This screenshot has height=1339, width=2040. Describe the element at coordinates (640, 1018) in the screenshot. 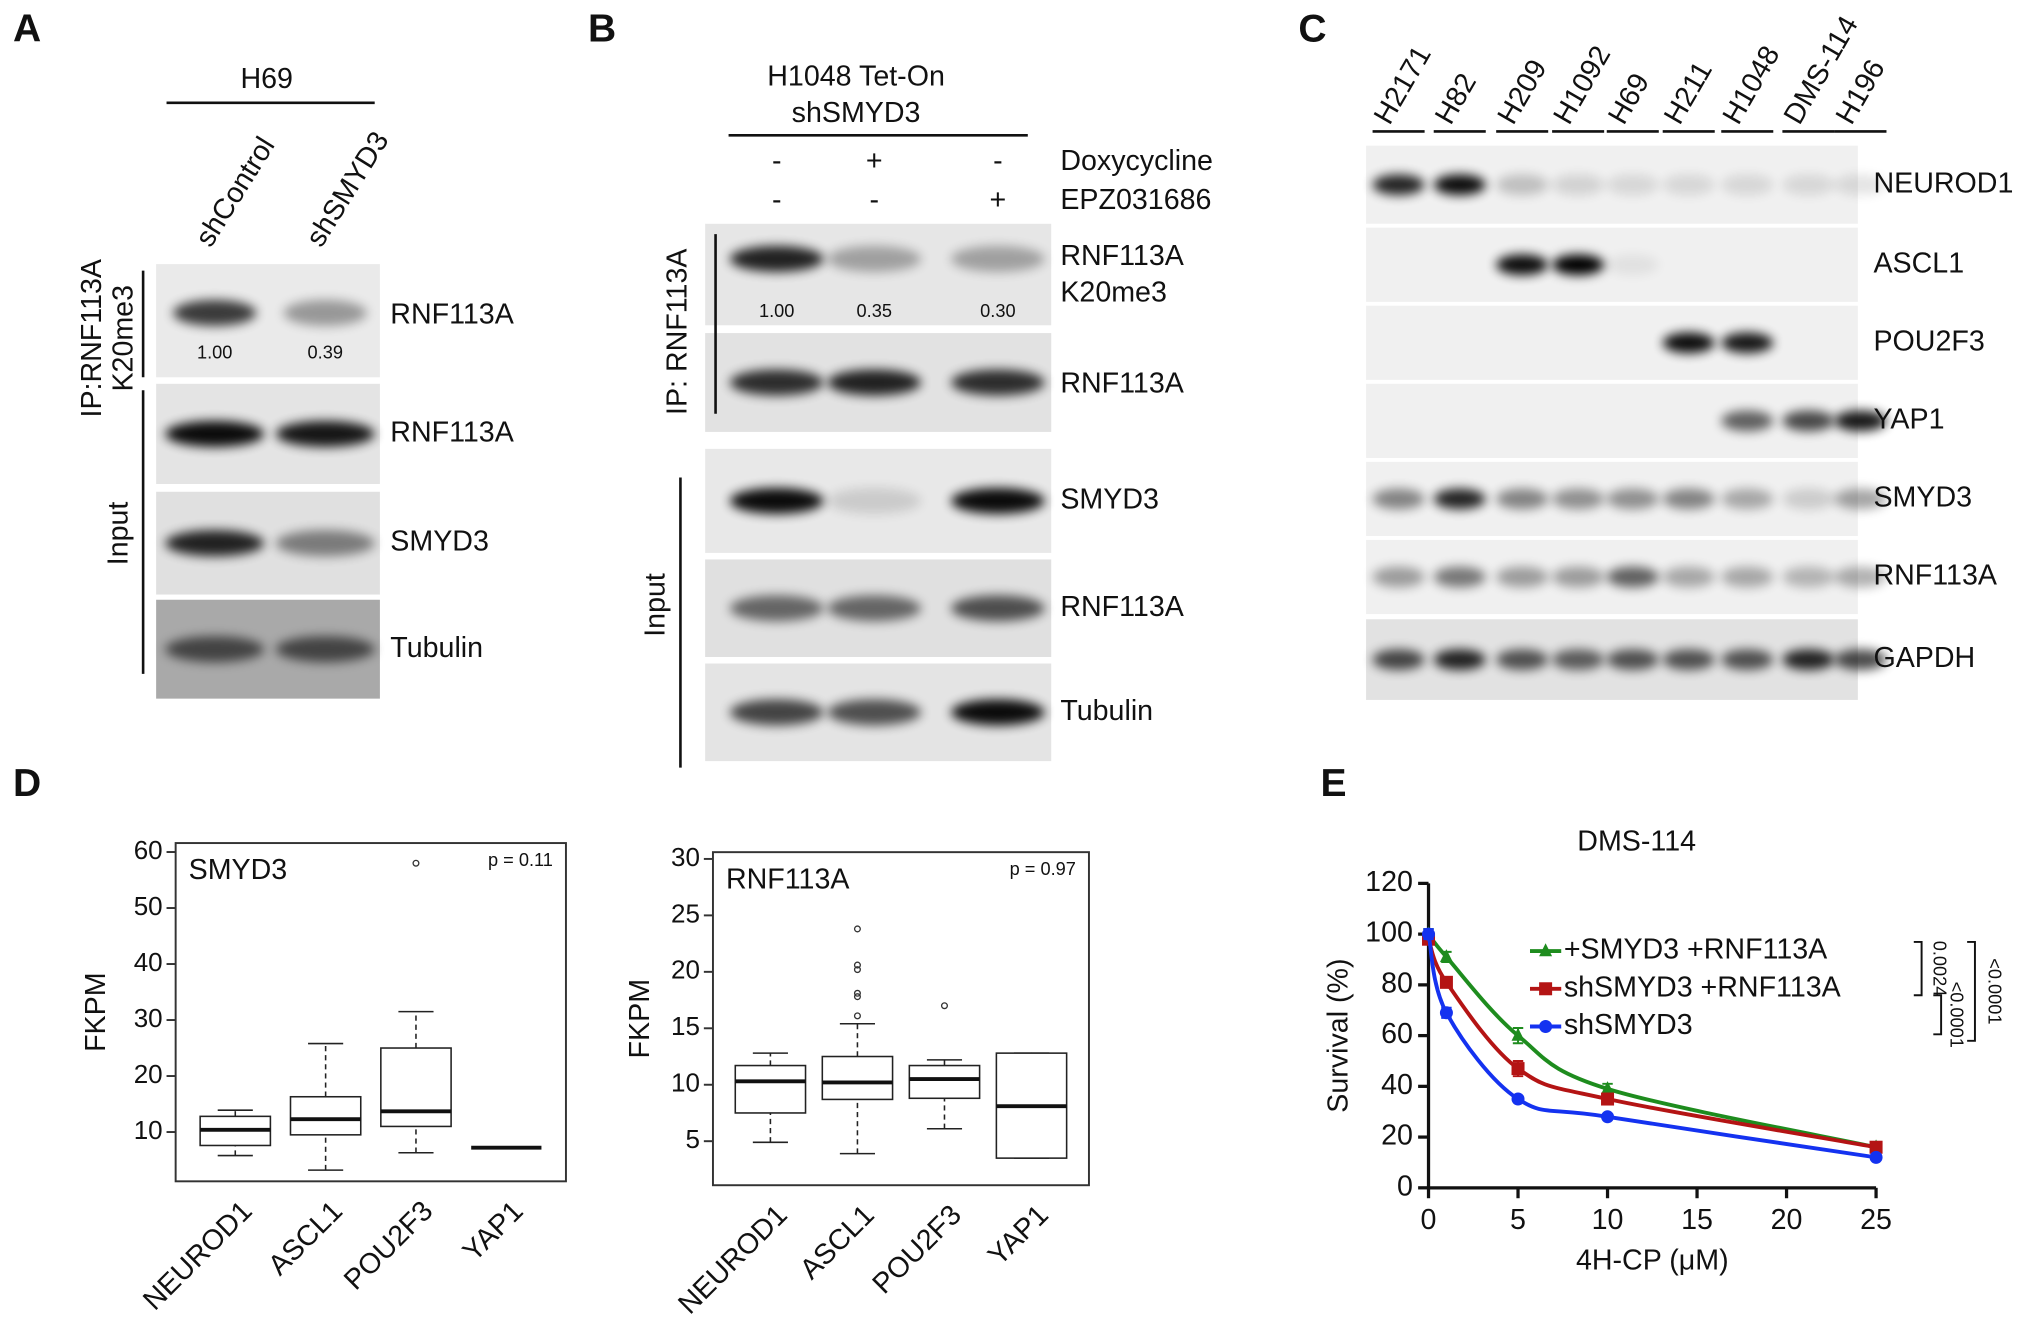

I see `y-axis-label: FKPM` at that location.